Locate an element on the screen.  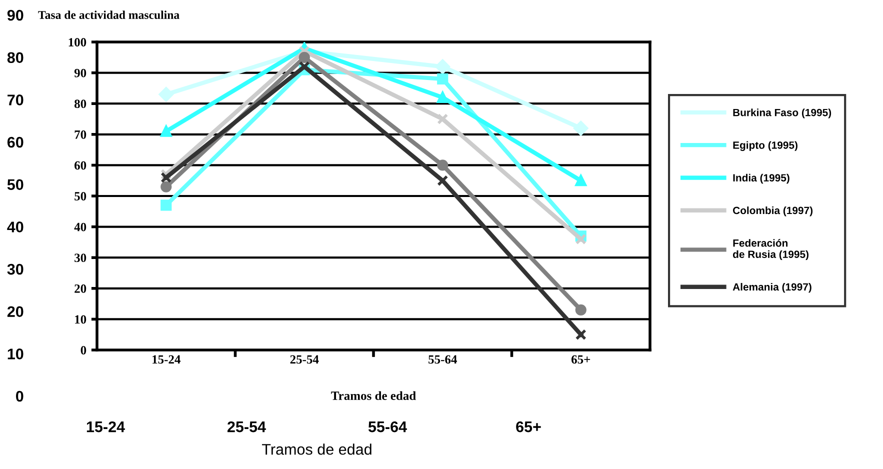
legend-label: India (1995) is located at coordinates (761, 179).